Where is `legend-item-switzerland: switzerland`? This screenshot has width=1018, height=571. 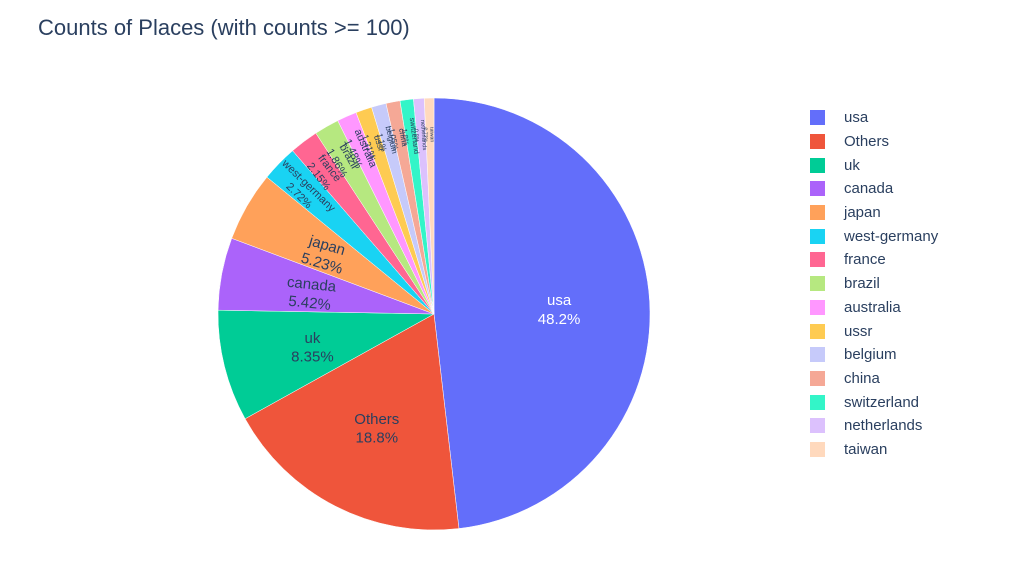
legend-item-switzerland: switzerland is located at coordinates (874, 402).